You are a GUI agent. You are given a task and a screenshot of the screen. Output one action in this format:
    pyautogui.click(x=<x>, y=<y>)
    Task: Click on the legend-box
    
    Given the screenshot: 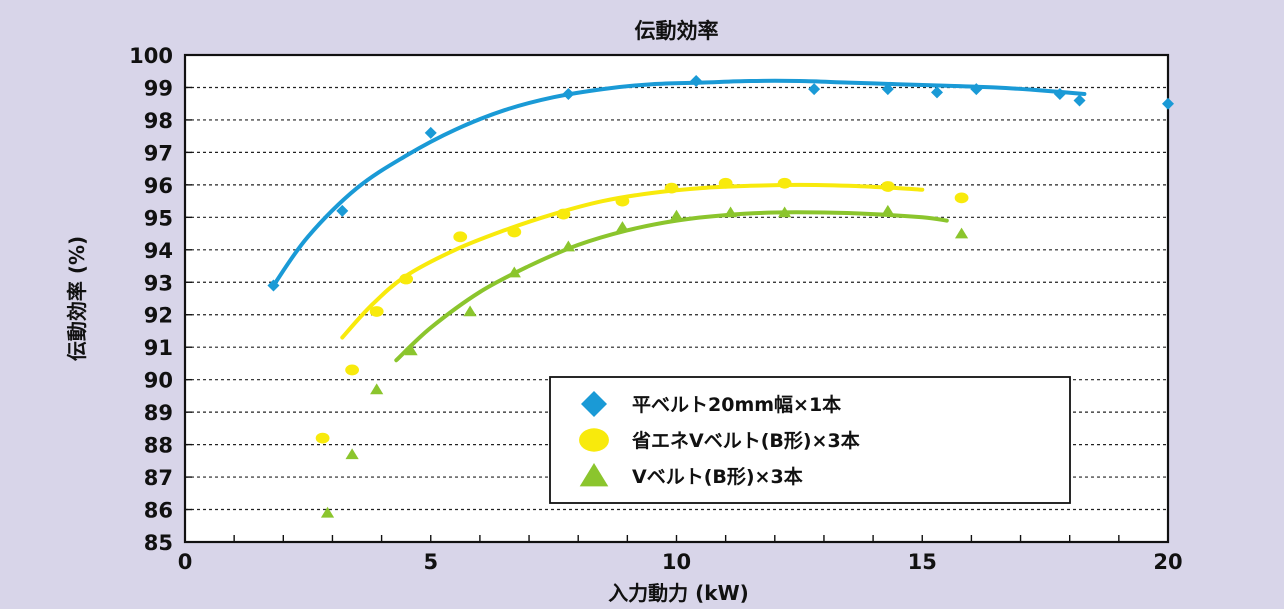 What is the action you would take?
    pyautogui.click(x=810, y=440)
    